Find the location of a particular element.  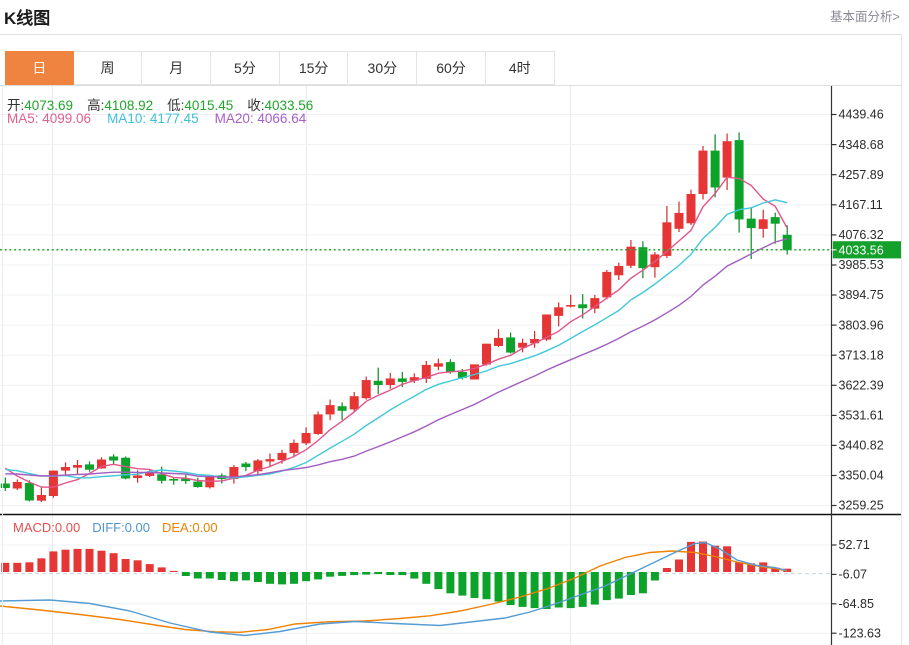

svg-text: 3985.53 is located at coordinates (861, 265).